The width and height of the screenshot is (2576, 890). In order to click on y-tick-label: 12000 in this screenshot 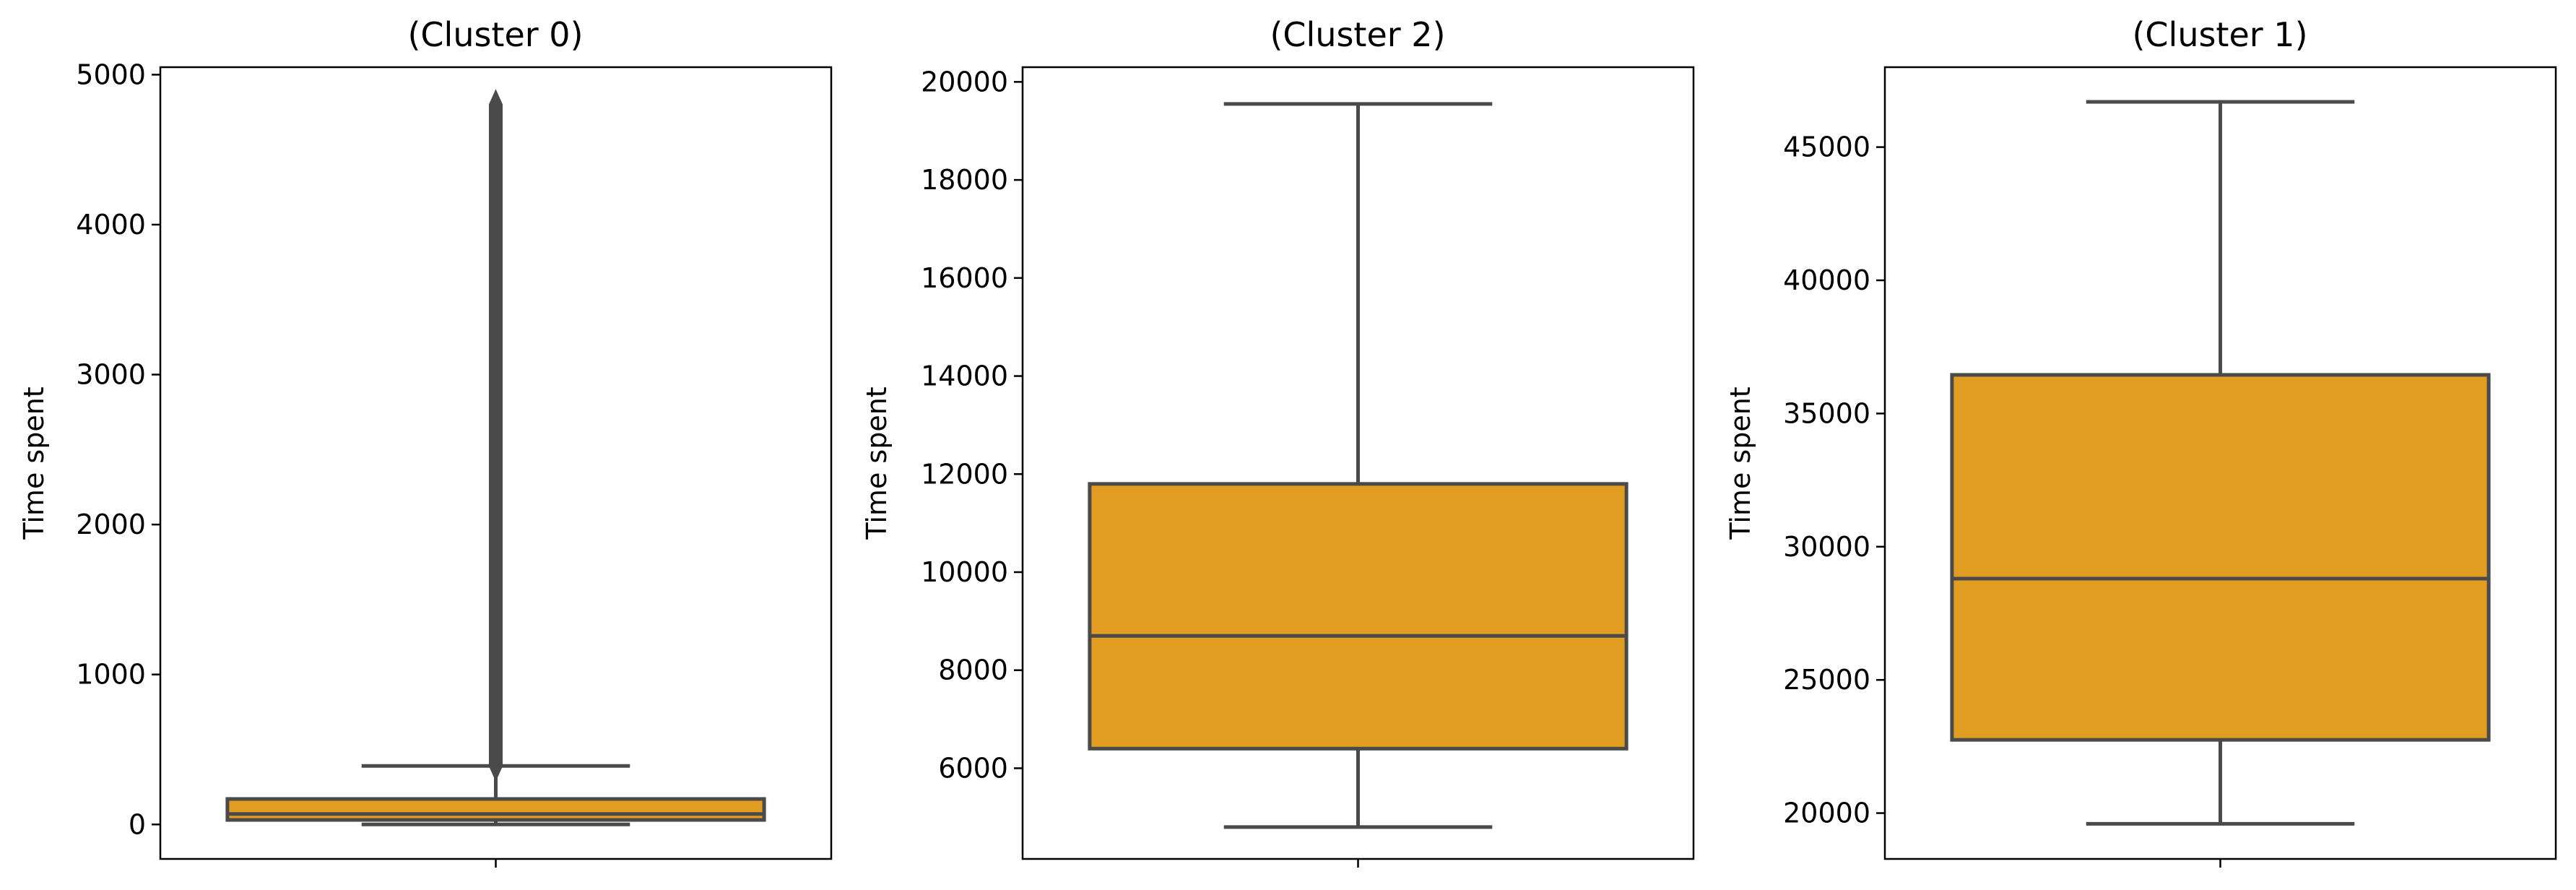, I will do `click(964, 474)`.